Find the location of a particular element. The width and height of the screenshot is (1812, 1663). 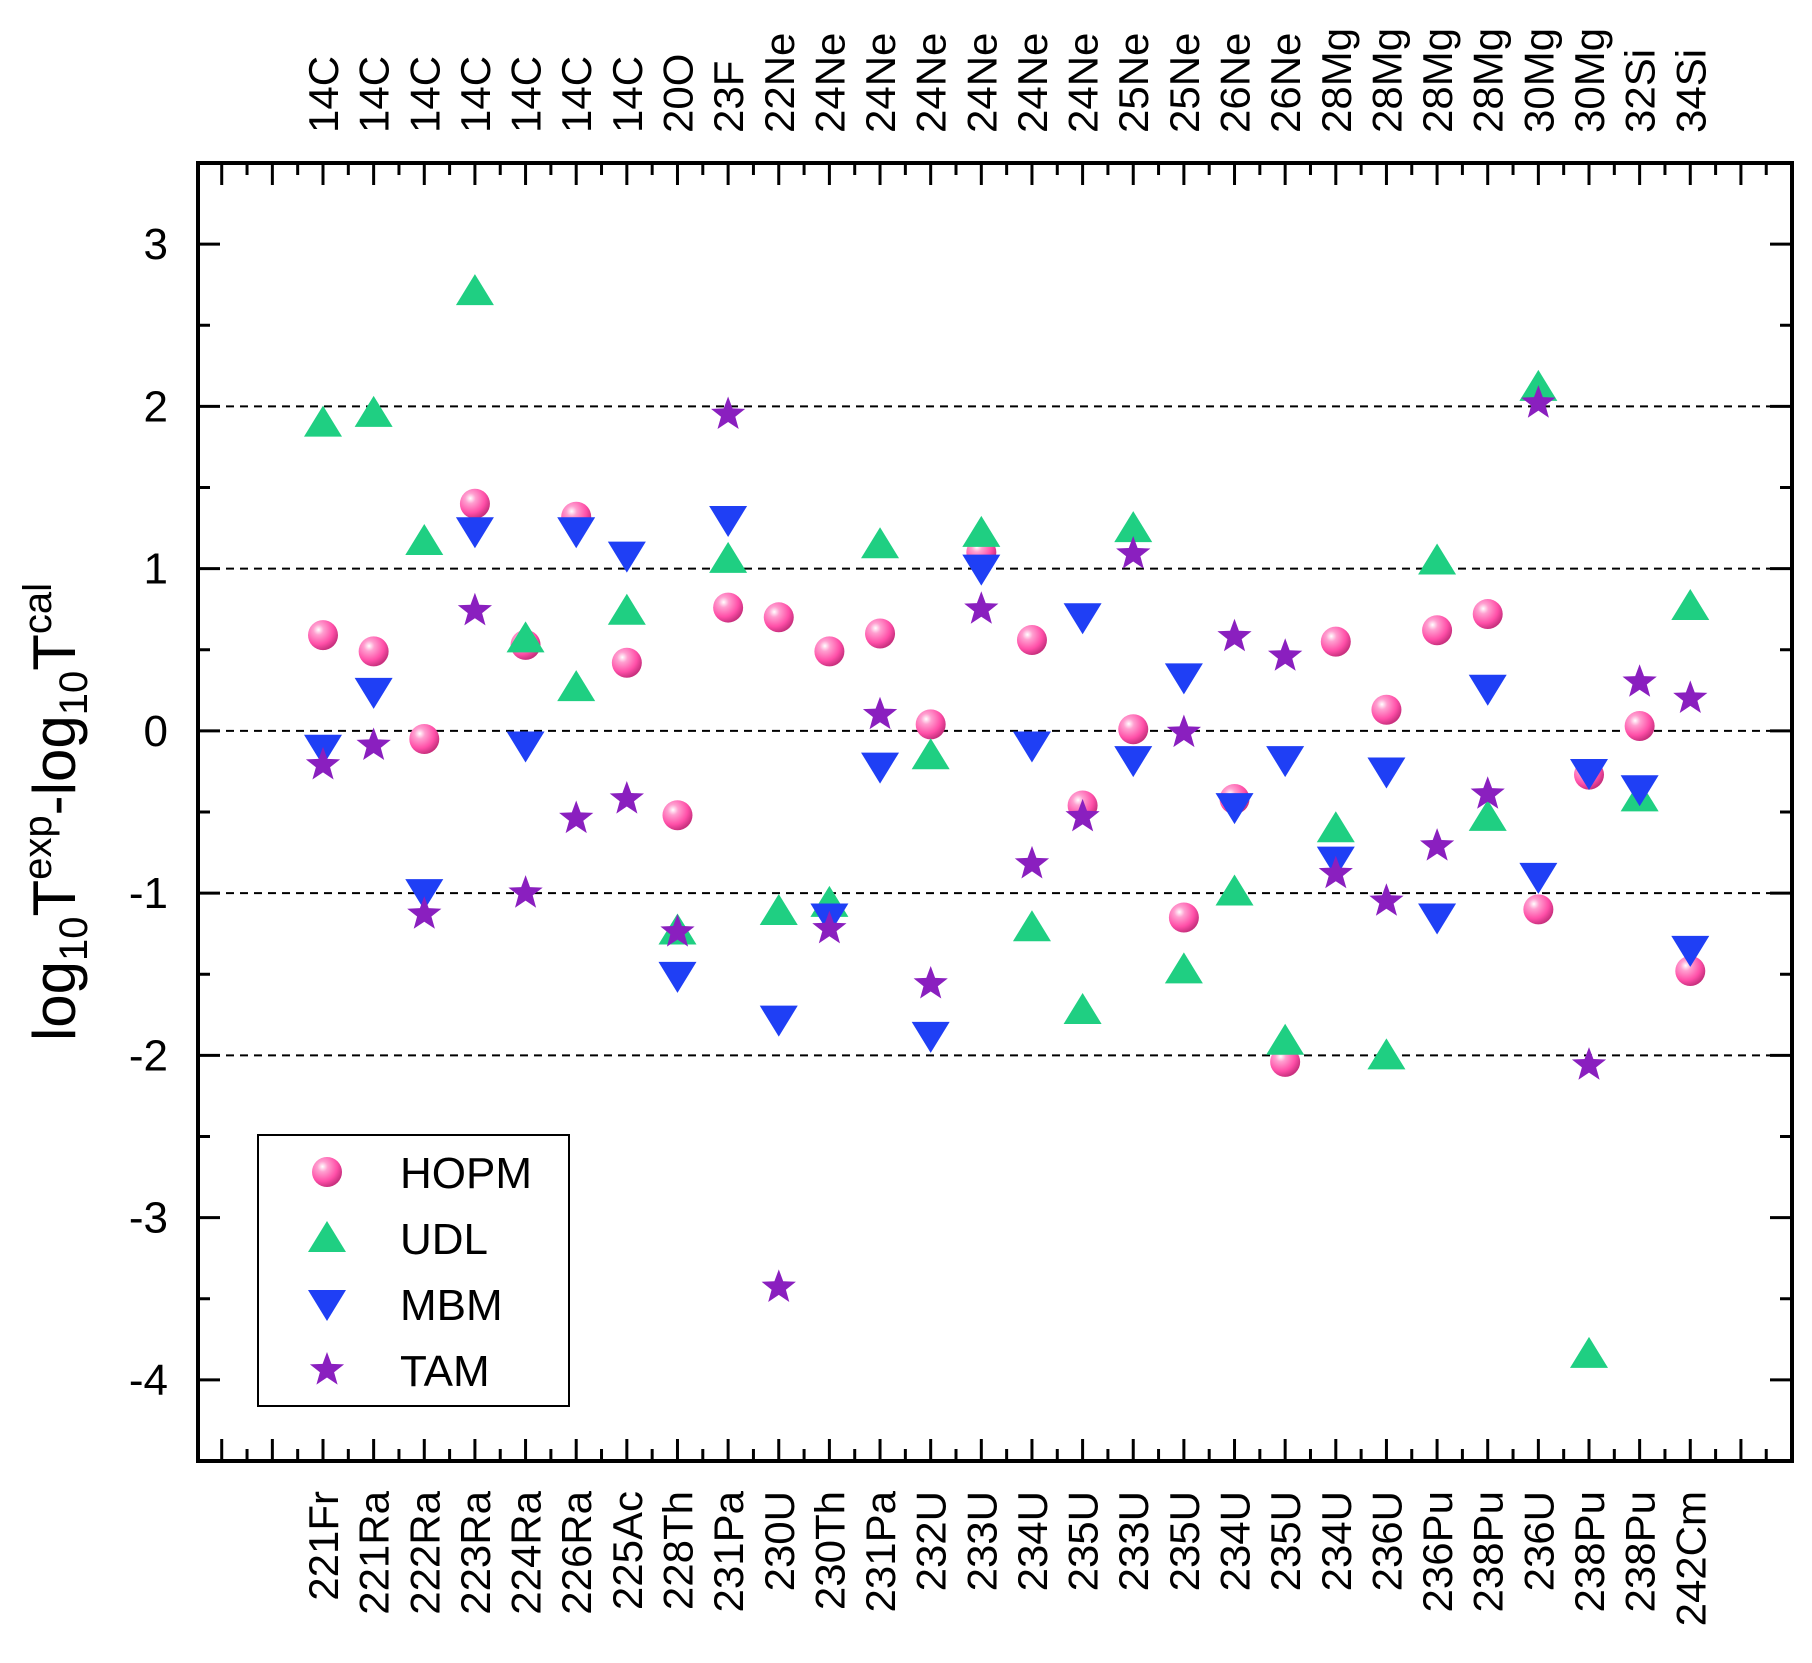

bottom-category-label: 230Th is located at coordinates (829, 1550).